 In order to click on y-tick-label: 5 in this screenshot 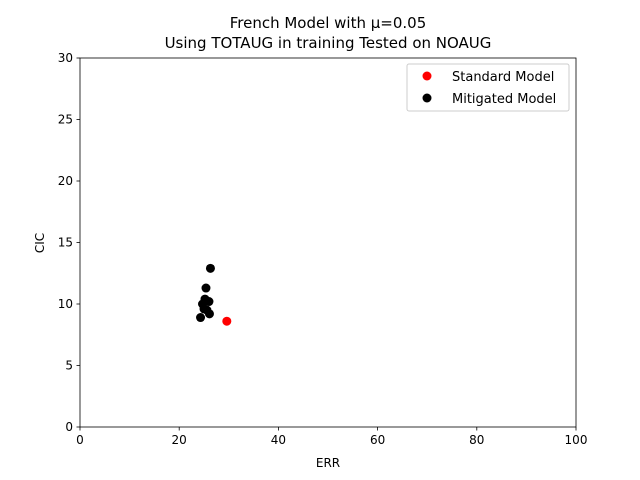, I will do `click(69, 366)`.